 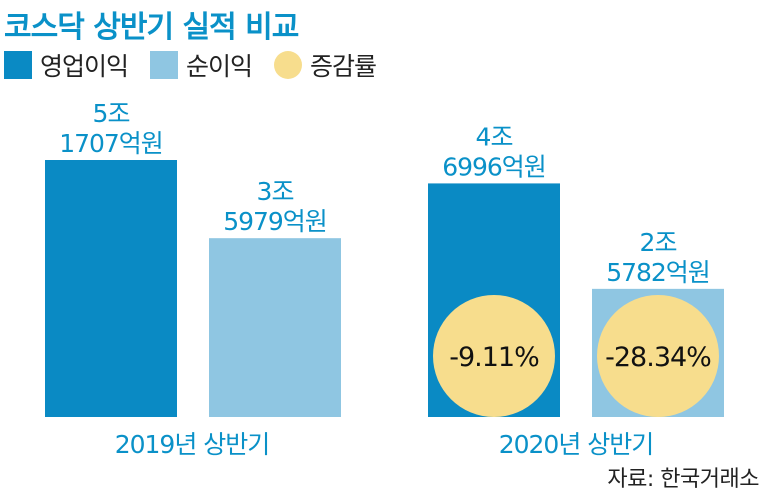 I want to click on legend-swatch-net-income, so click(x=164, y=65).